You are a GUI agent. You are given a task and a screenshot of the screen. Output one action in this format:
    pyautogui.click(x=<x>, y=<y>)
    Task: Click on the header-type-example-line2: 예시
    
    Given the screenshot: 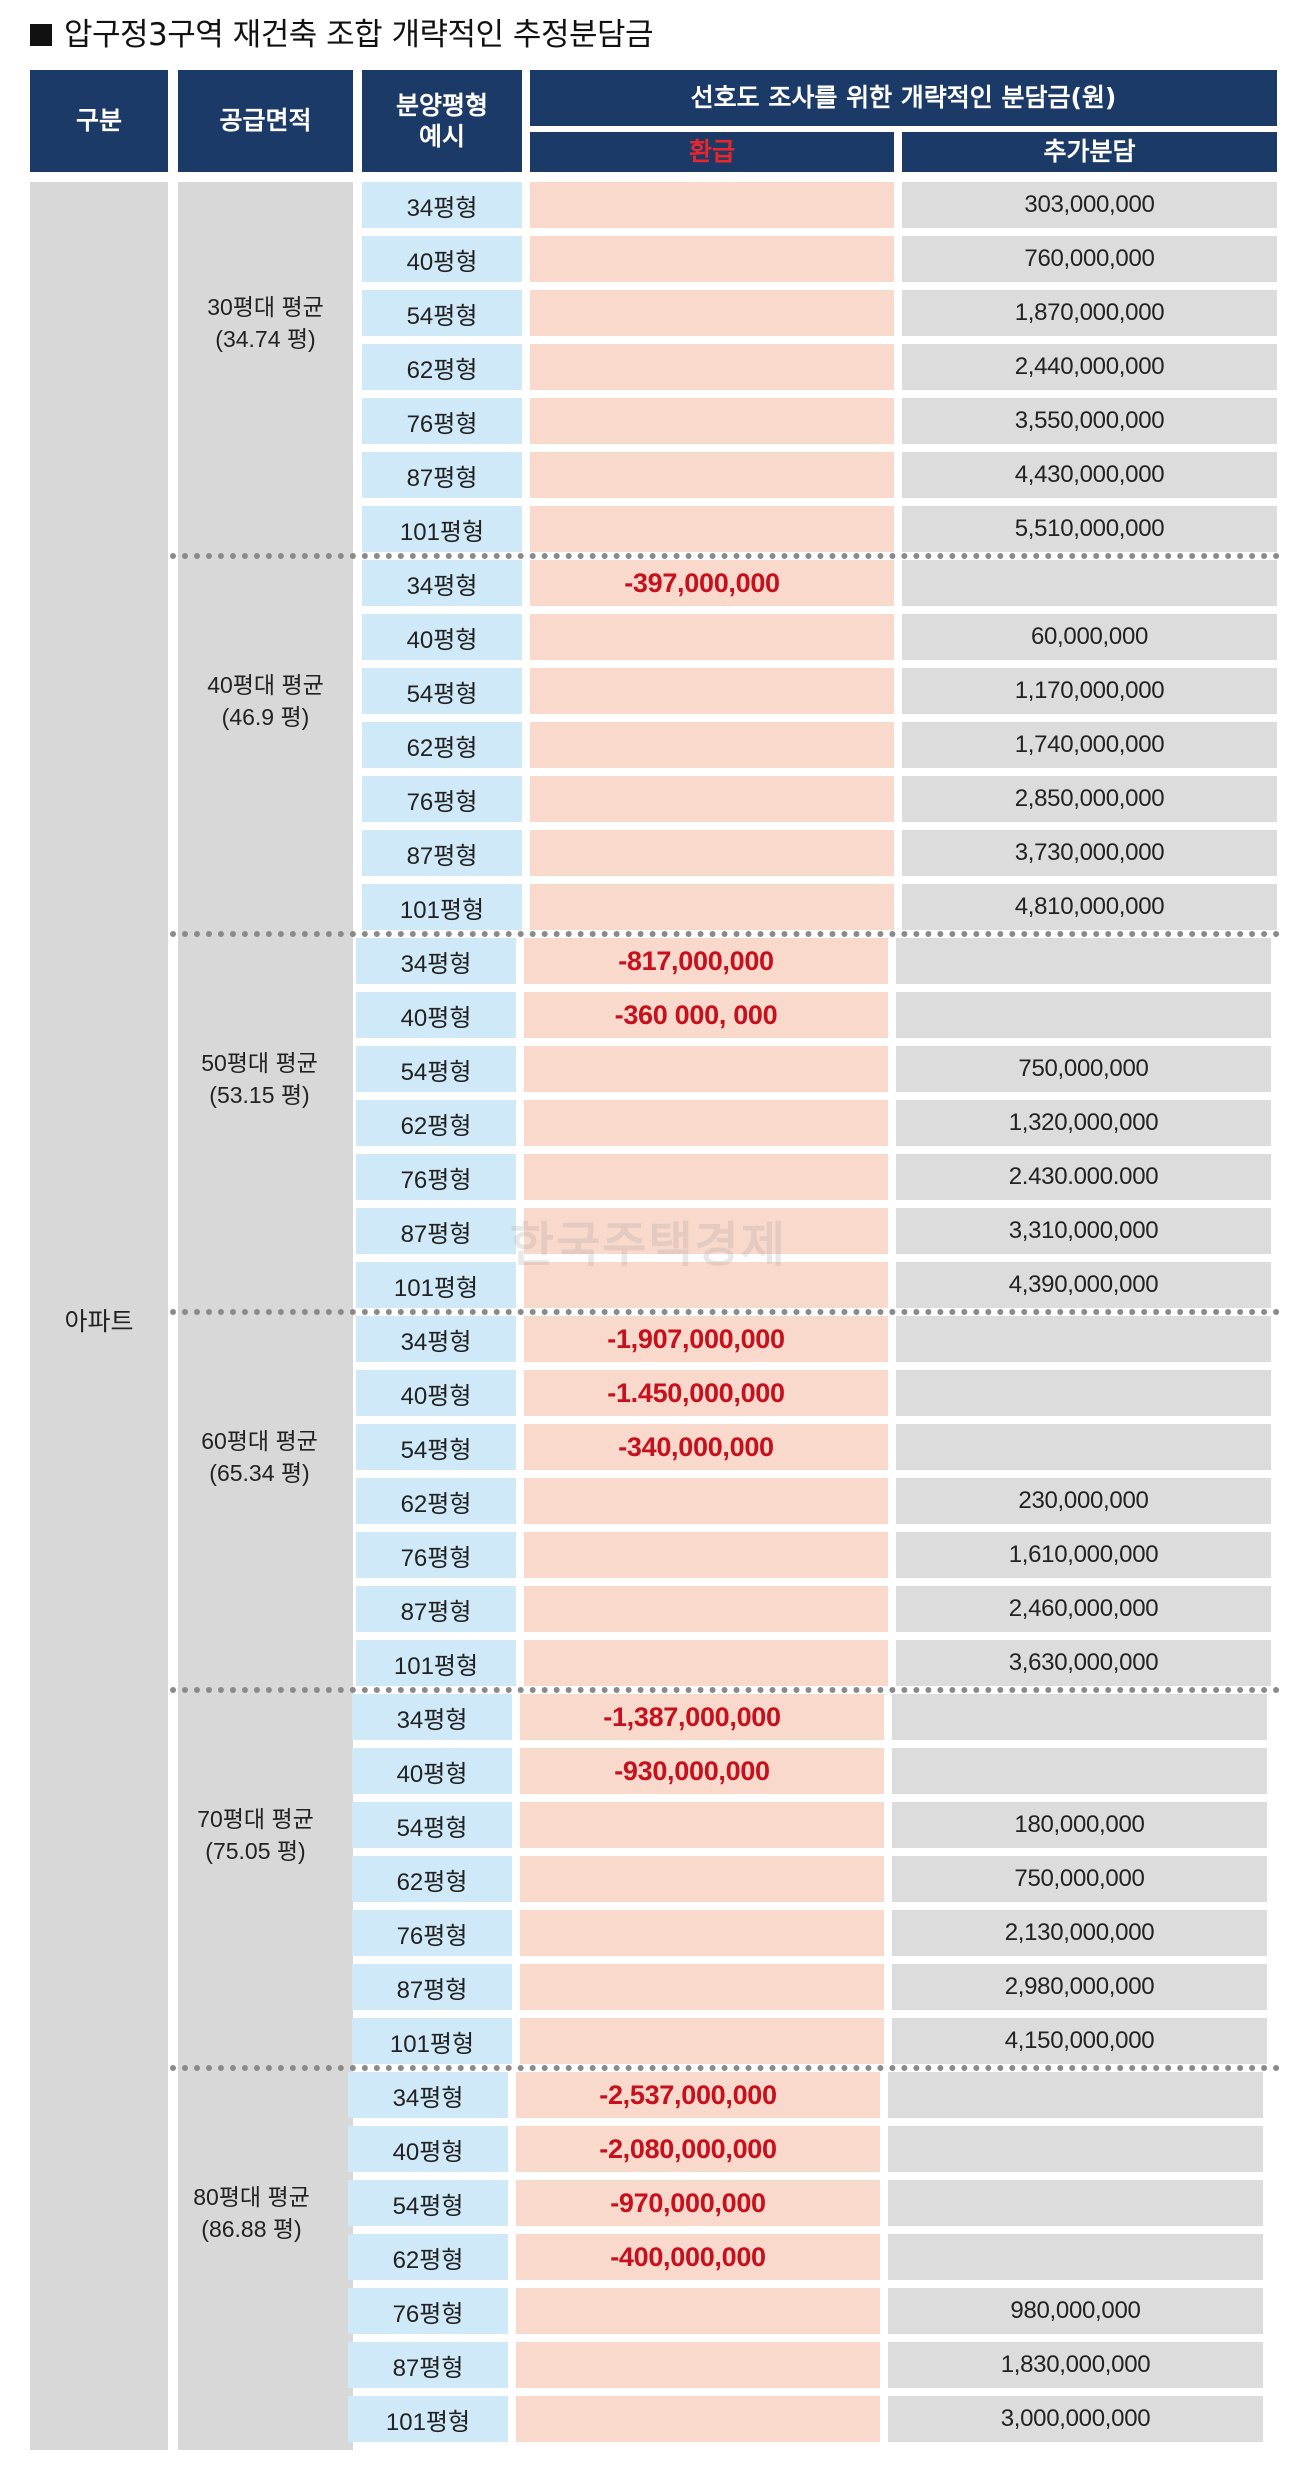 What is the action you would take?
    pyautogui.click(x=441, y=136)
    